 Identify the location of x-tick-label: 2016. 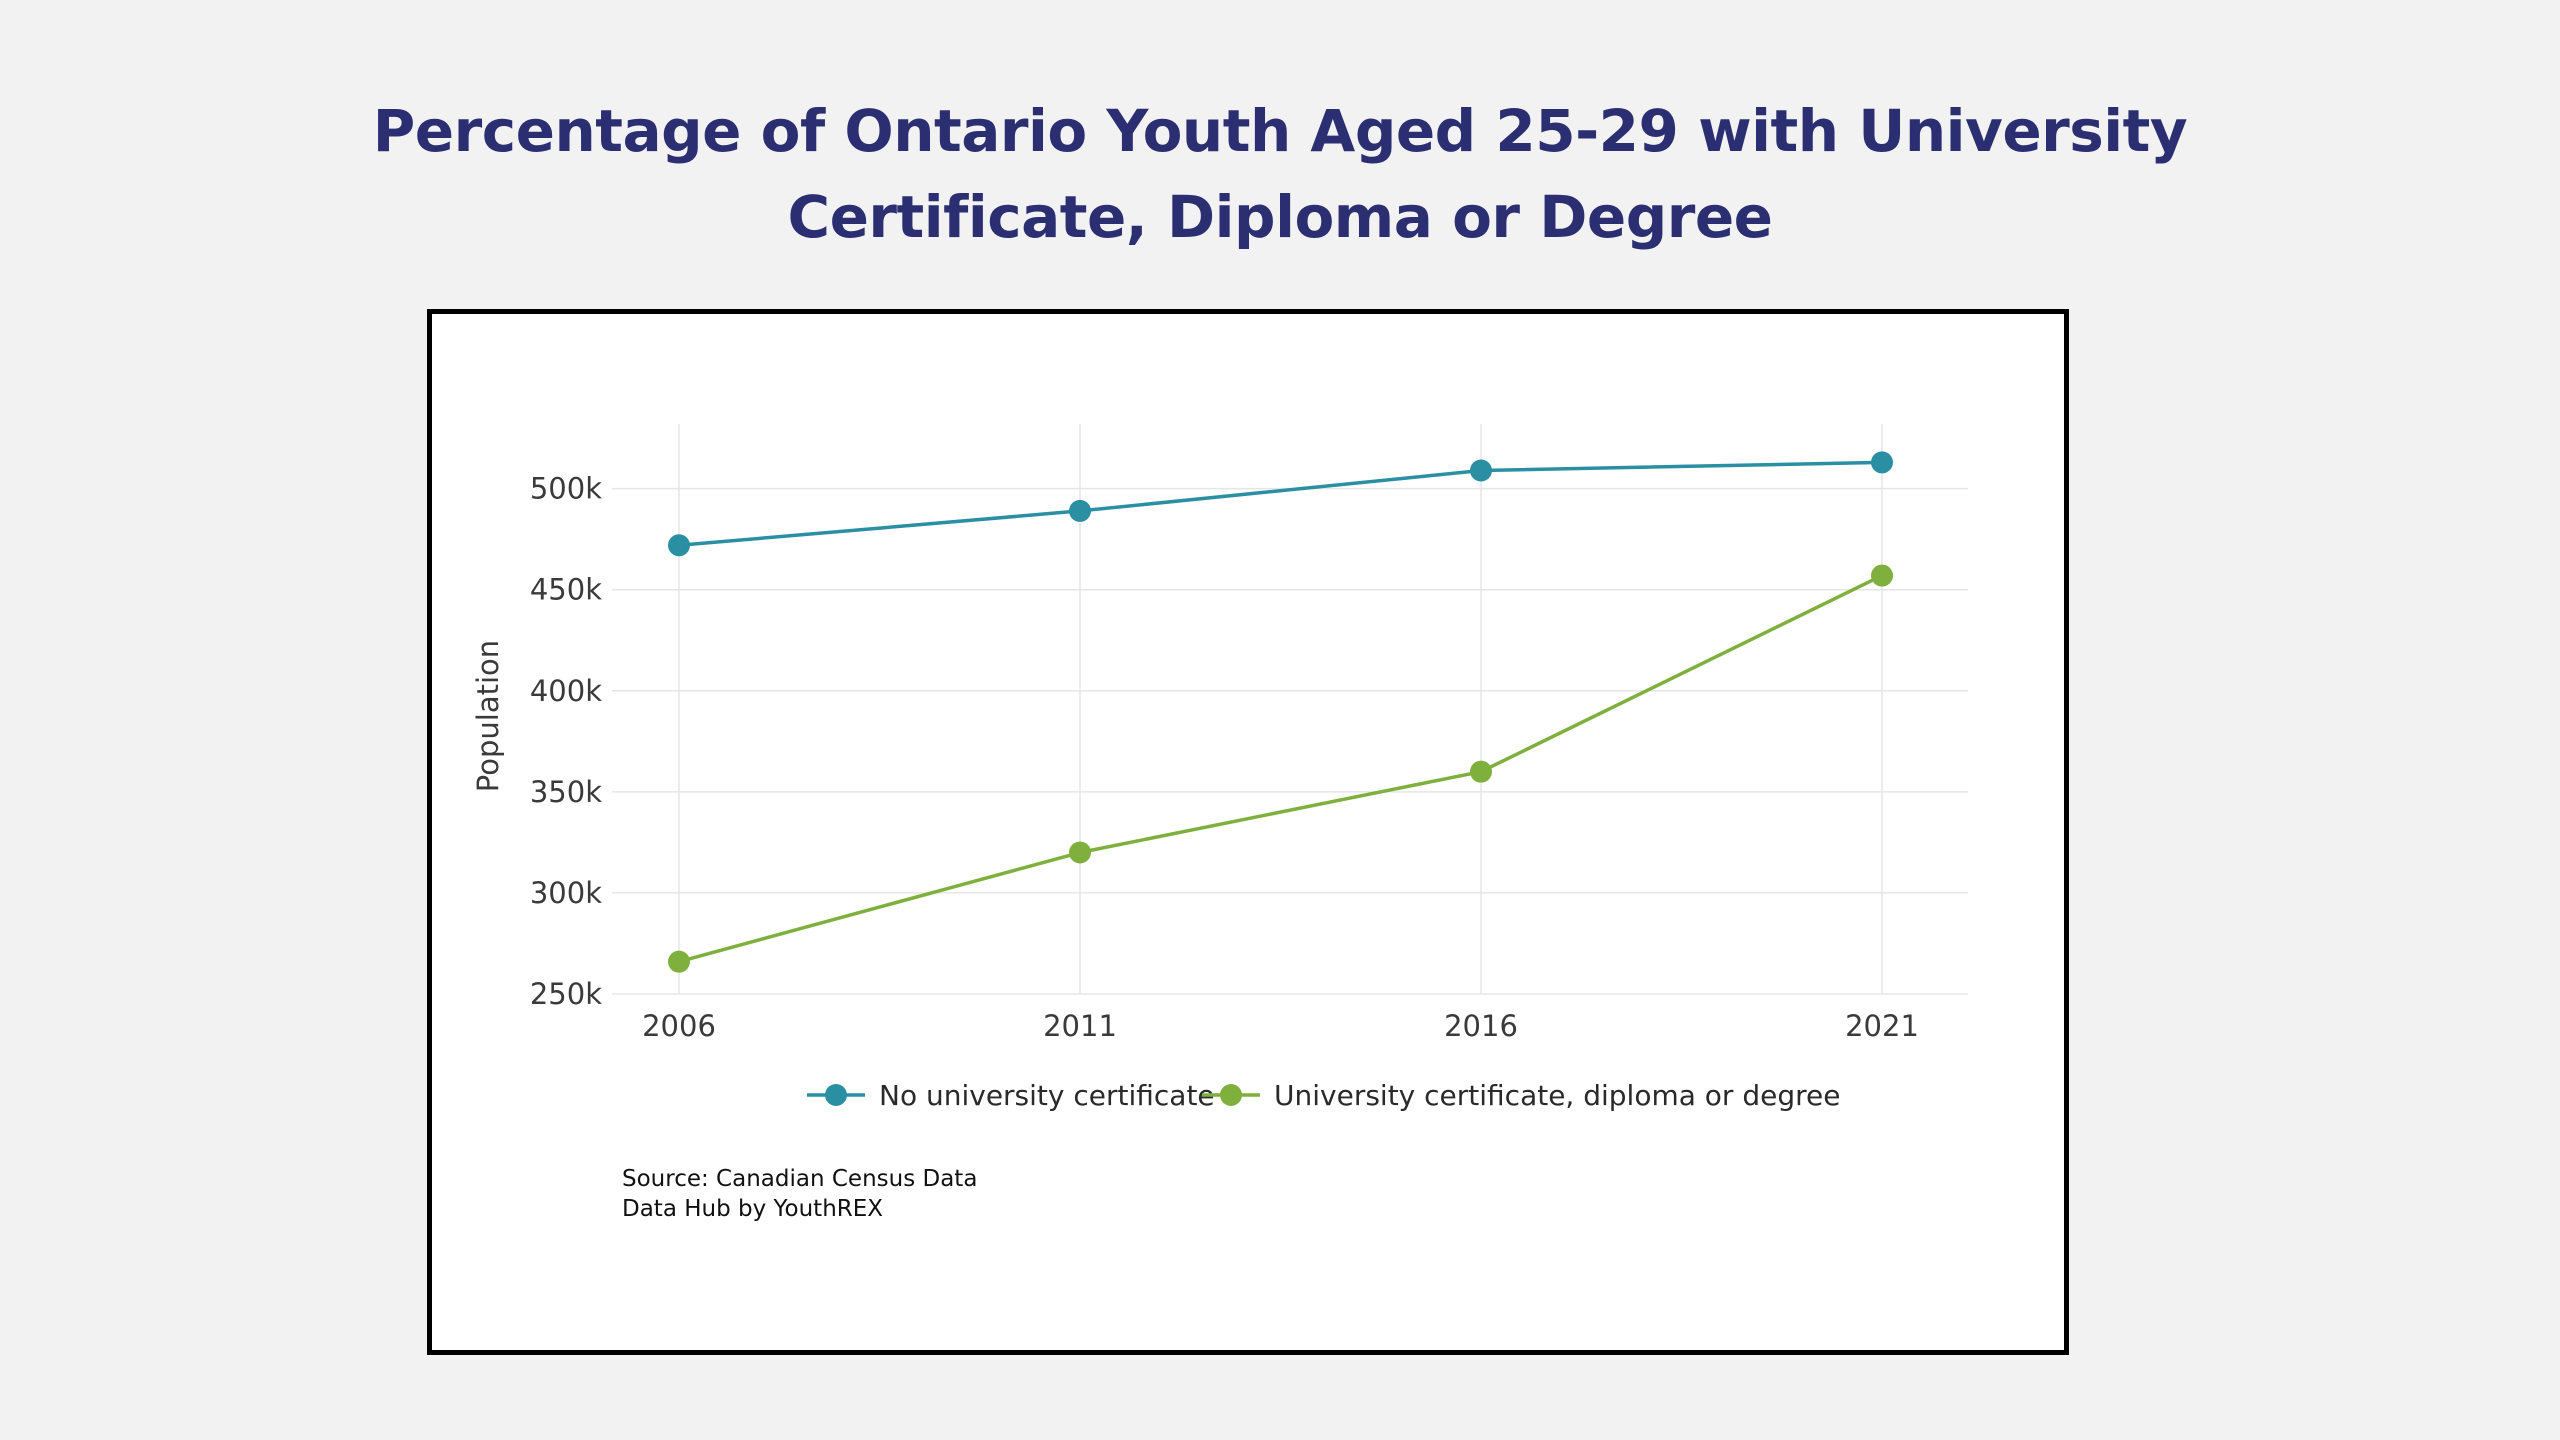
(1481, 1026).